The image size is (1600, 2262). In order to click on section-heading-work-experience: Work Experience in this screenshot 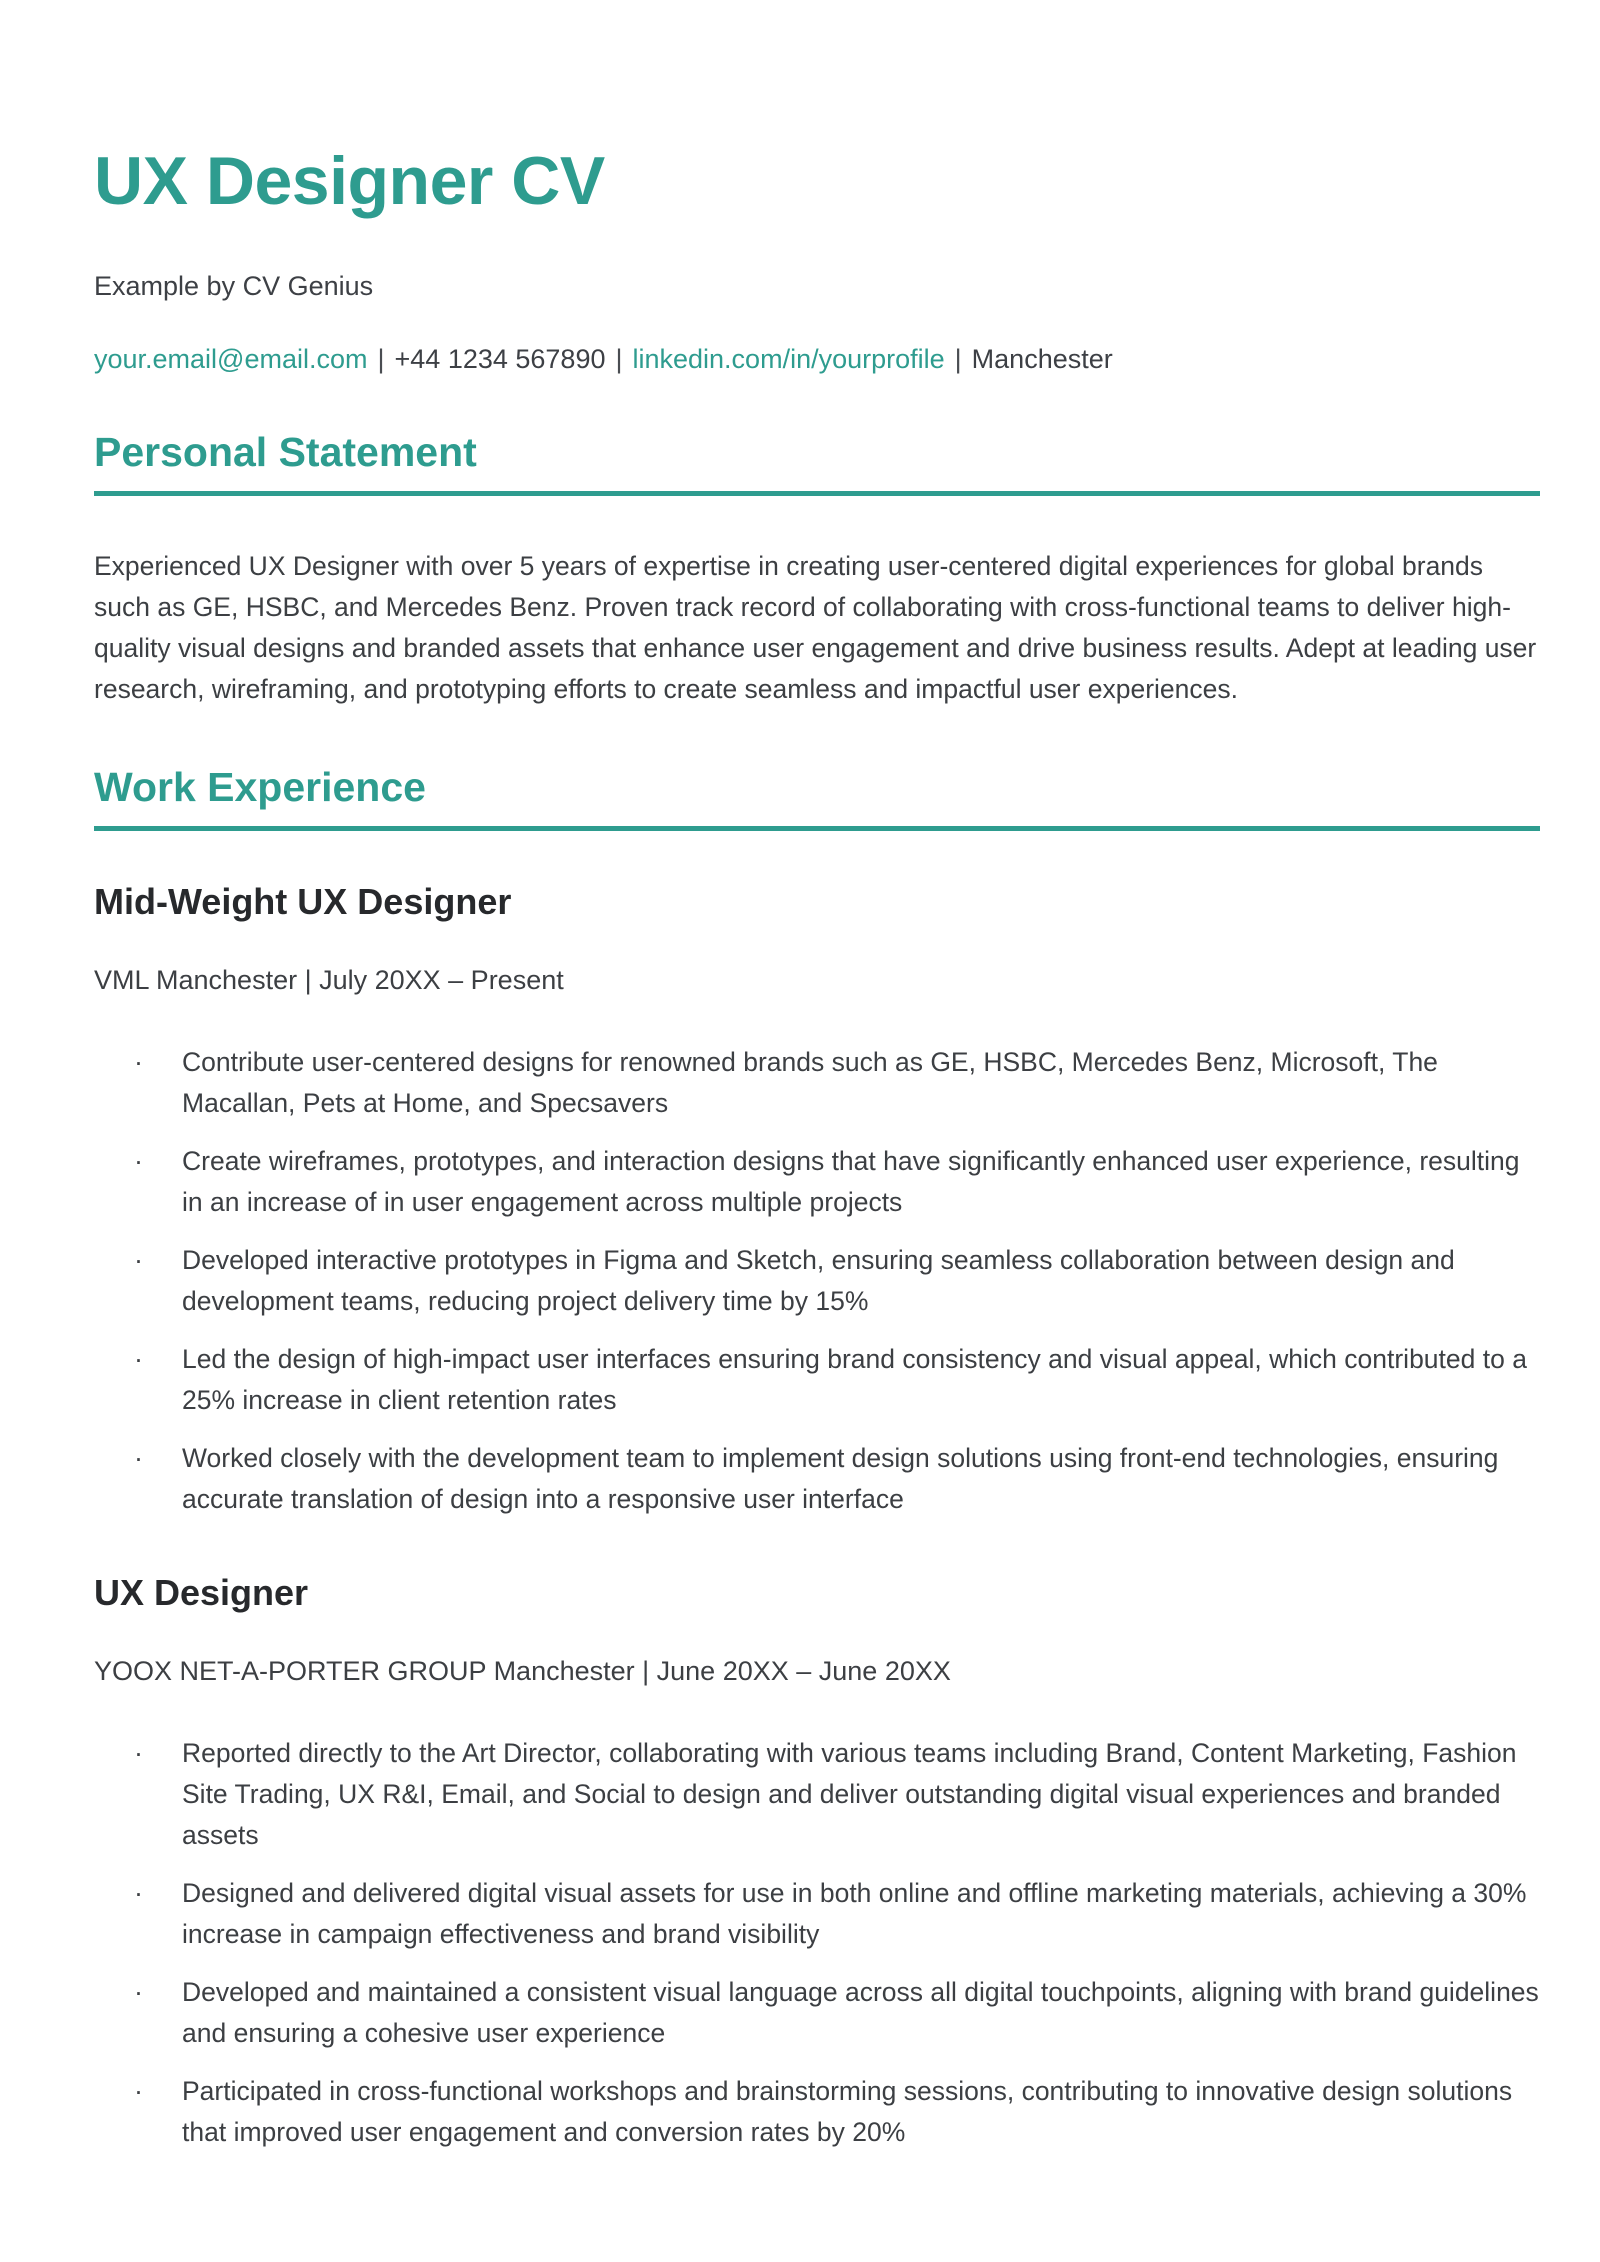, I will do `click(817, 798)`.